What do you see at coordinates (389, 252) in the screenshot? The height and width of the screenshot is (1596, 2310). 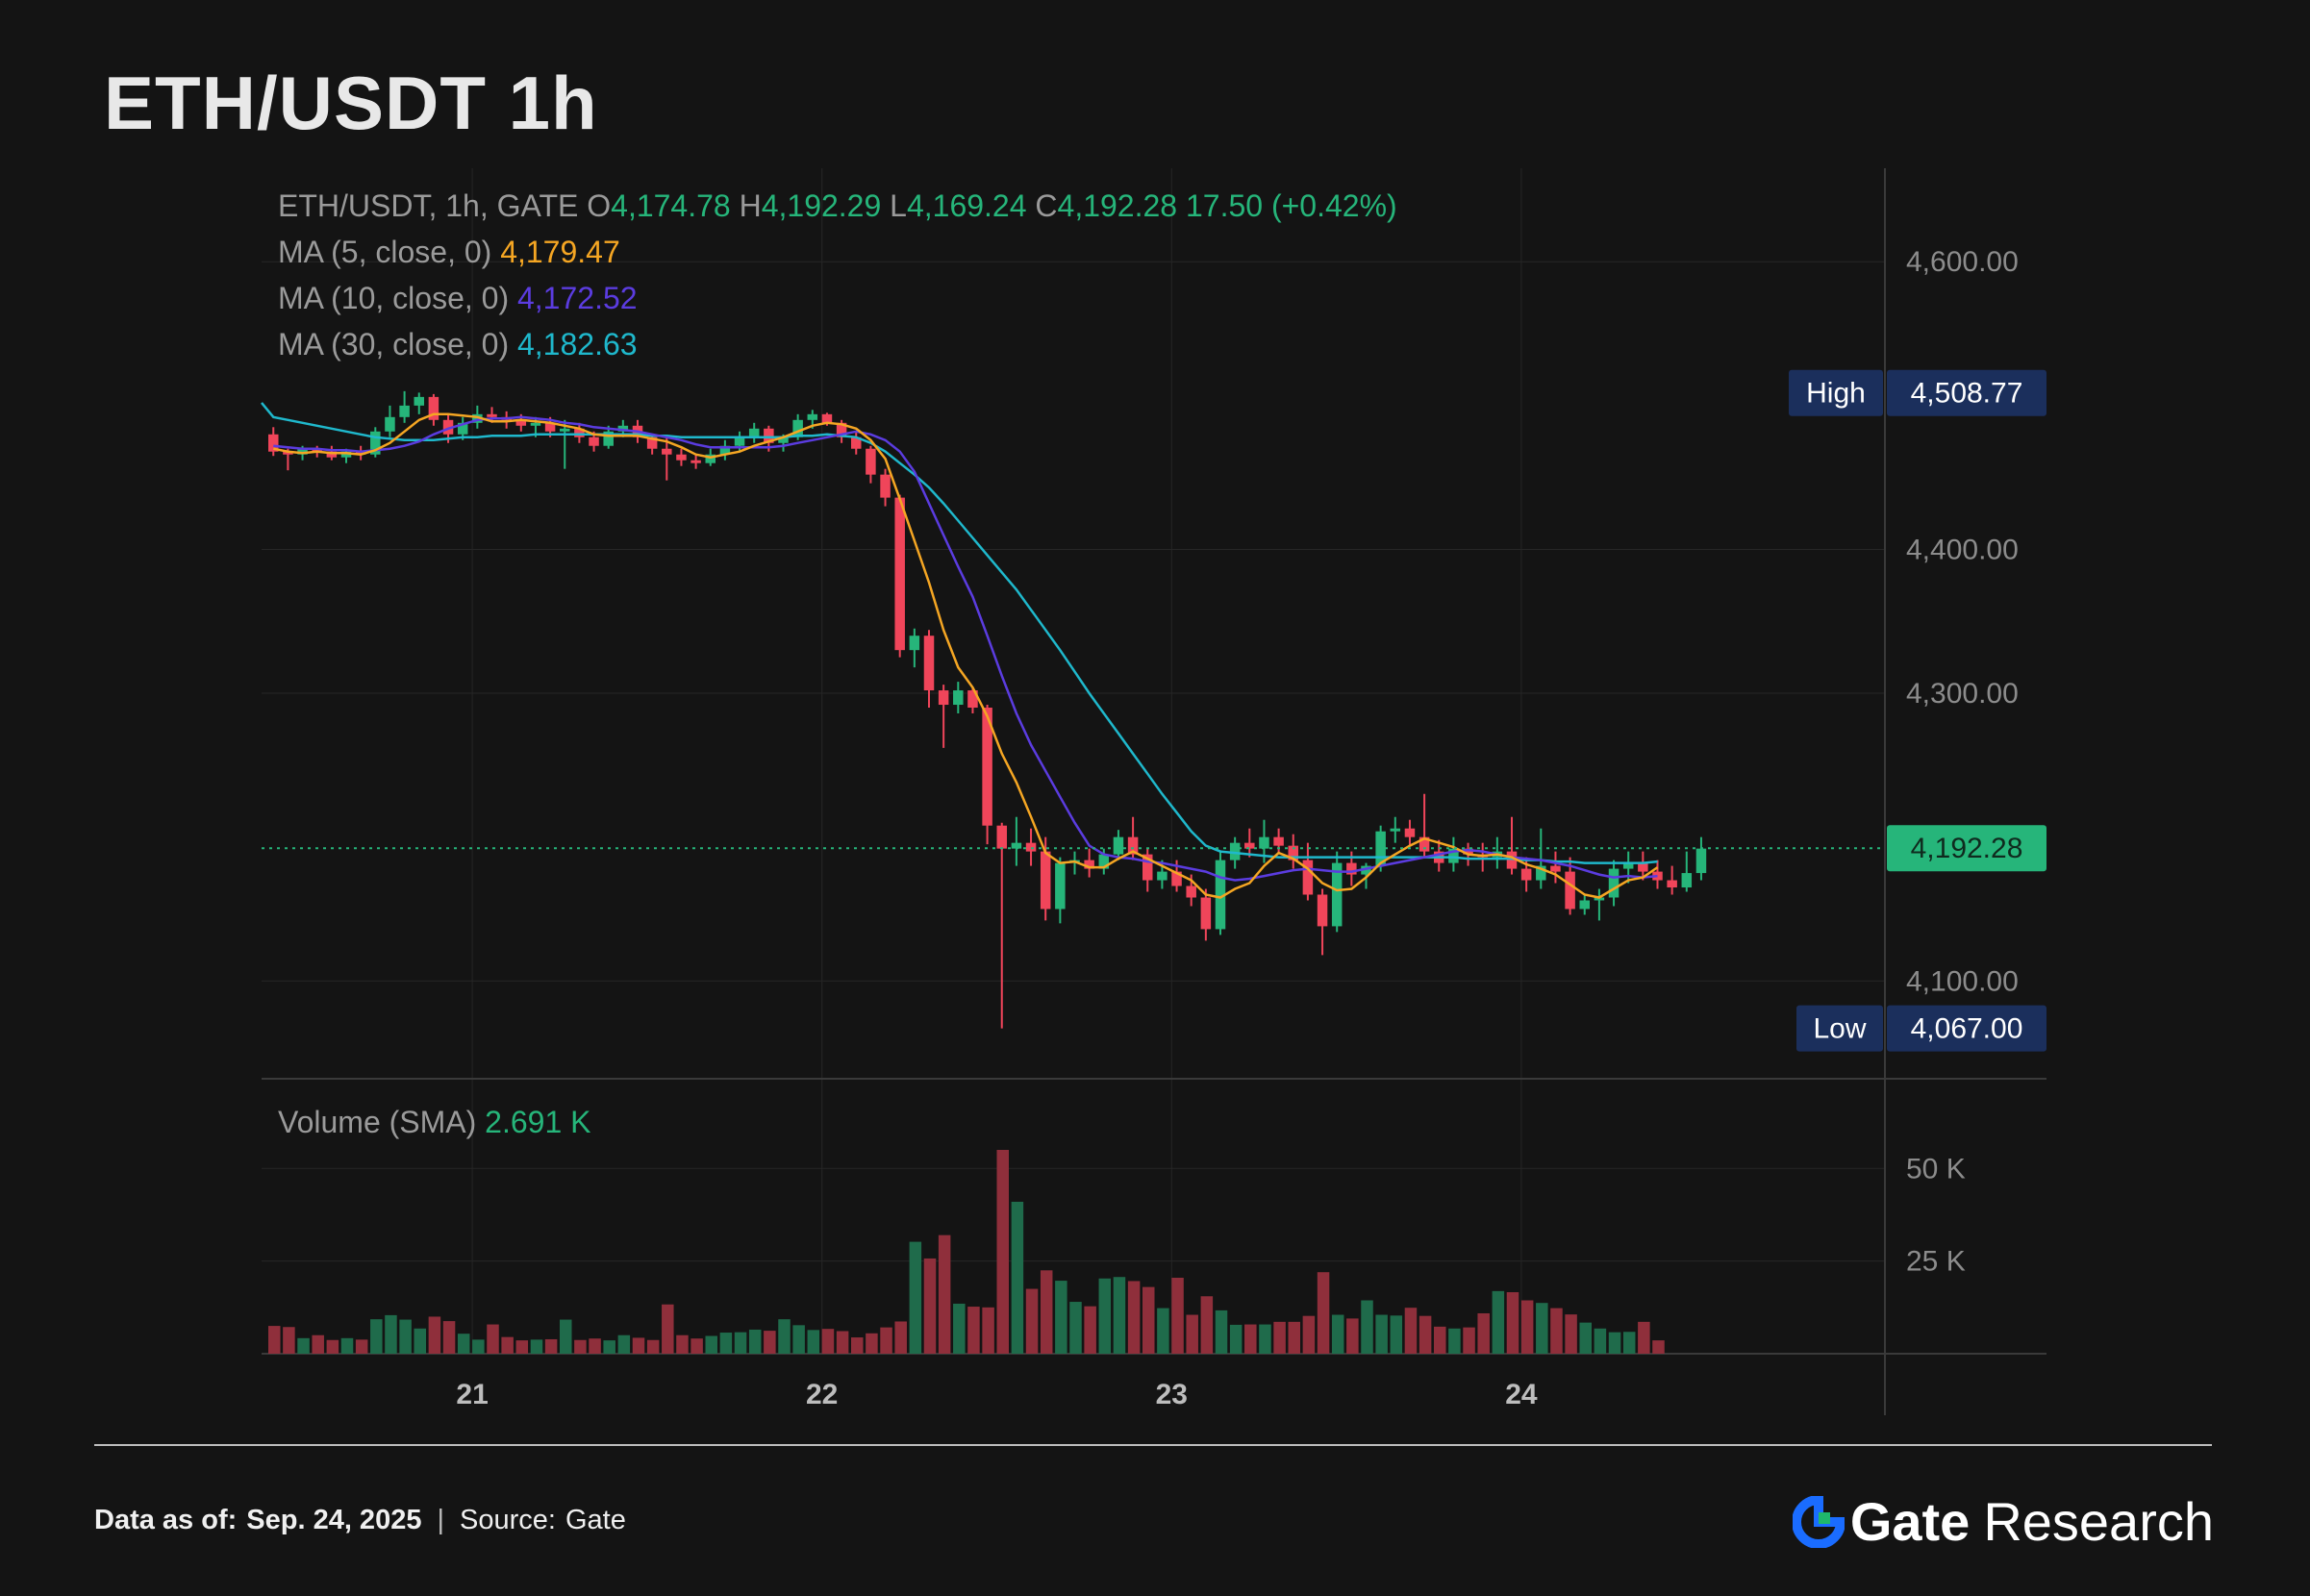 I see `legend-ma-label: MA (5, close, 0)` at bounding box center [389, 252].